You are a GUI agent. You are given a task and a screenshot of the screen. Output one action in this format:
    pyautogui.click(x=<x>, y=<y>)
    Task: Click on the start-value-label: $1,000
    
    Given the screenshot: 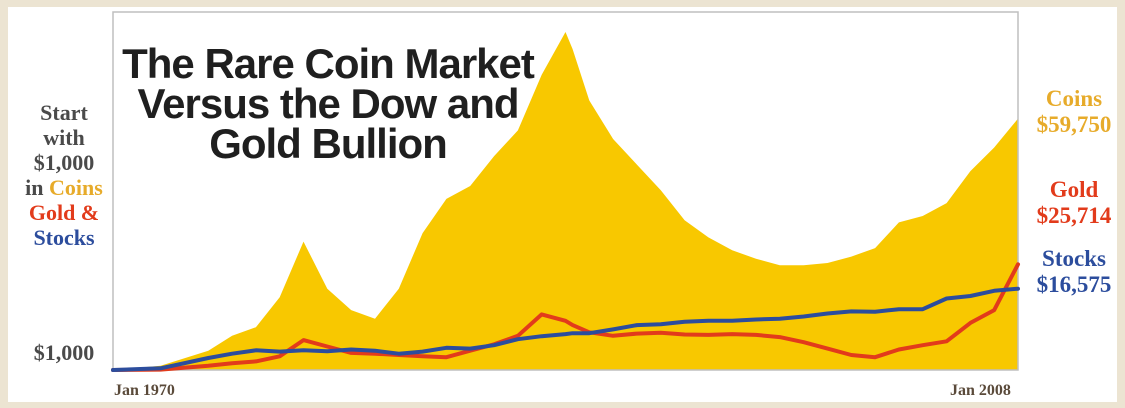 What is the action you would take?
    pyautogui.click(x=64, y=352)
    